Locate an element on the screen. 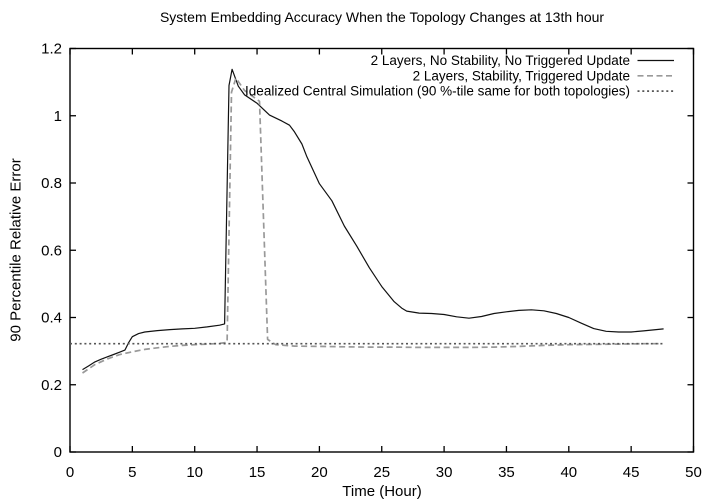 This screenshot has width=720, height=504. legend-label: 2 Layers, Stability, Triggered Update is located at coordinates (521, 75).